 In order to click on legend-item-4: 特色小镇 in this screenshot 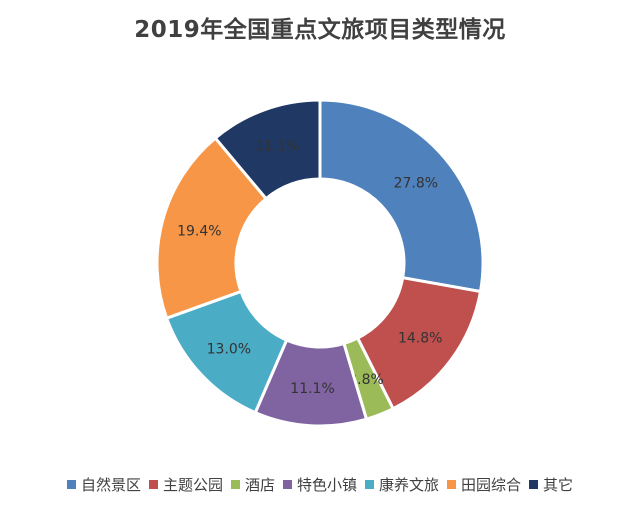, I will do `click(319, 484)`.